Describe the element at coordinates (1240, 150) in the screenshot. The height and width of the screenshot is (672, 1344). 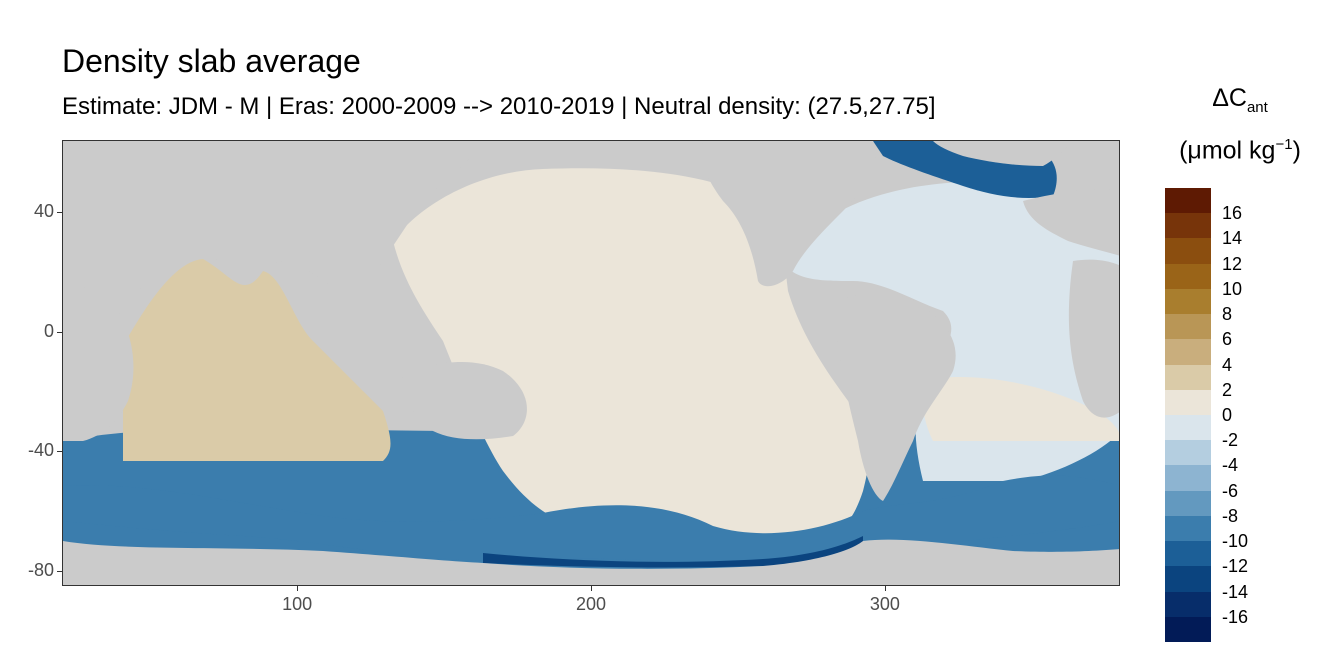
I see `legend-unit: (μmol kg−1)` at that location.